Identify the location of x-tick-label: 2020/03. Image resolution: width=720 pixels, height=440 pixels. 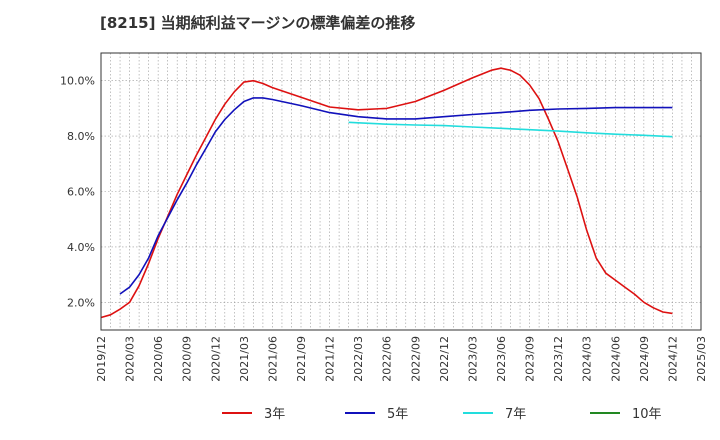
(130, 359).